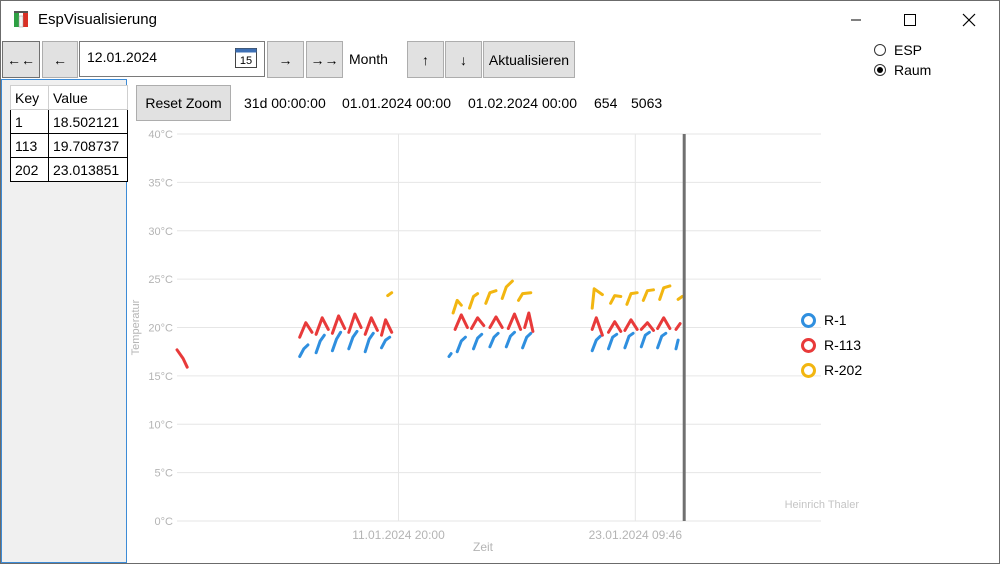  Describe the element at coordinates (246, 61) in the screenshot. I see `calendar-day: 15` at that location.